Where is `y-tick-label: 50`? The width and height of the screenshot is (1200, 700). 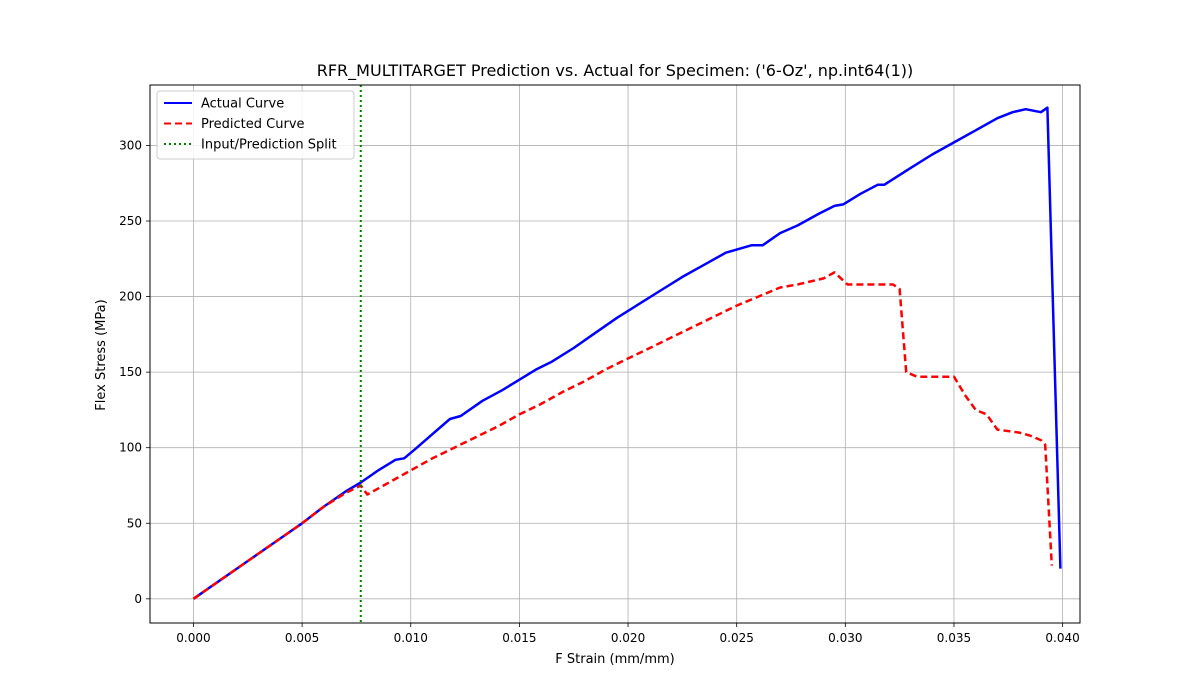
y-tick-label: 50 is located at coordinates (134, 523).